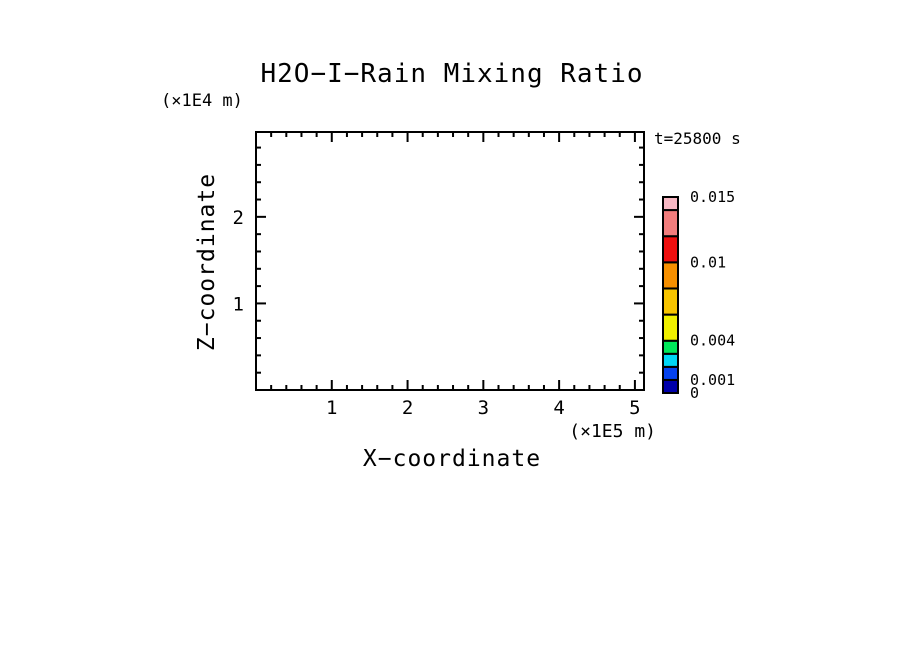 The image size is (904, 654). Describe the element at coordinates (558, 408) in the screenshot. I see `x-axis-tick-label: 4` at that location.